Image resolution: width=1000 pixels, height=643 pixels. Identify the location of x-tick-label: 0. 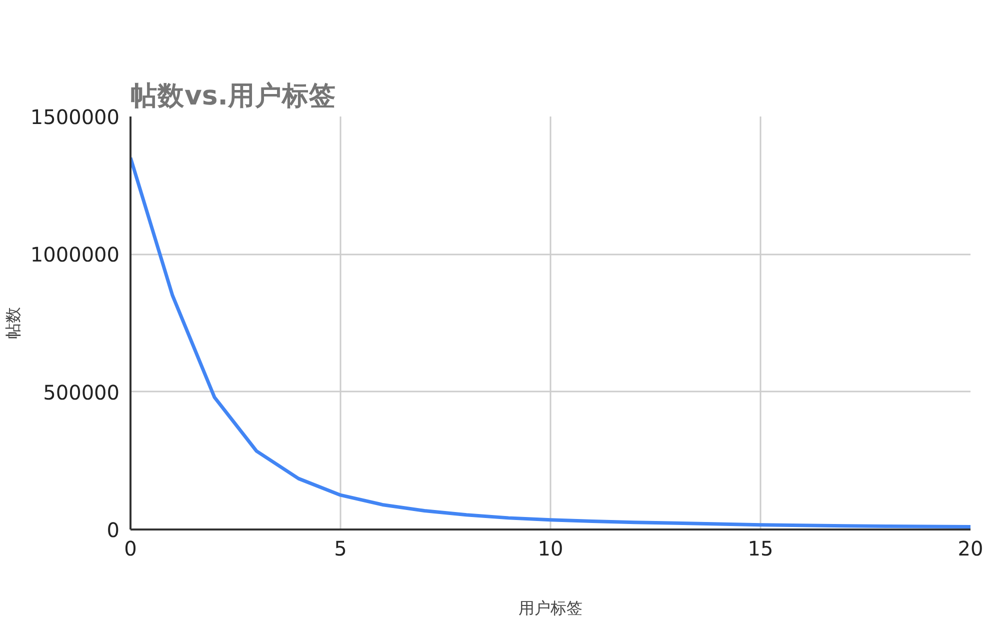
(130, 548).